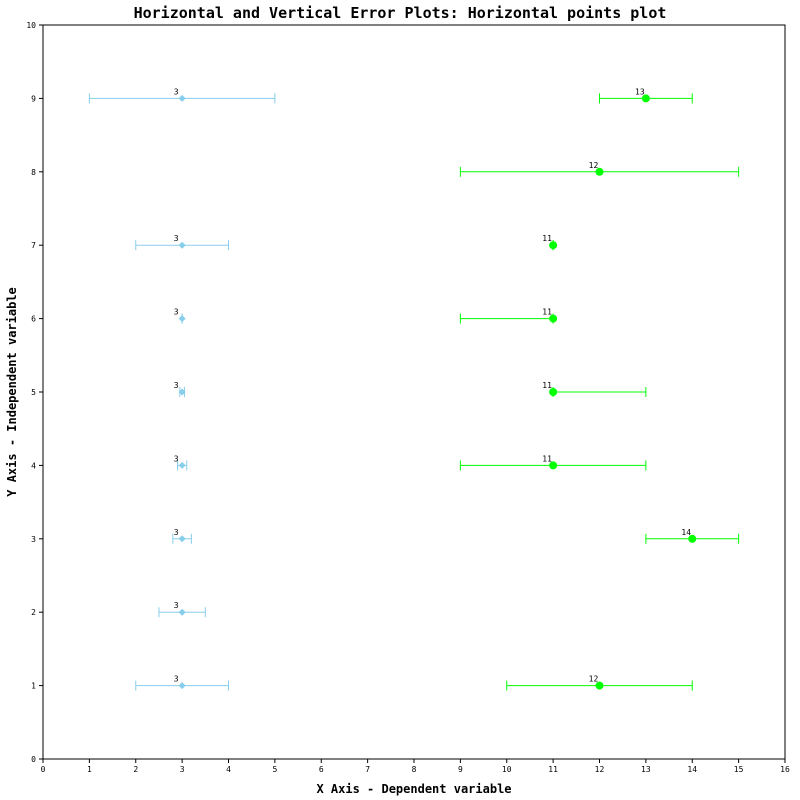 The image size is (800, 800). What do you see at coordinates (739, 769) in the screenshot?
I see `x-tick-label: 15` at bounding box center [739, 769].